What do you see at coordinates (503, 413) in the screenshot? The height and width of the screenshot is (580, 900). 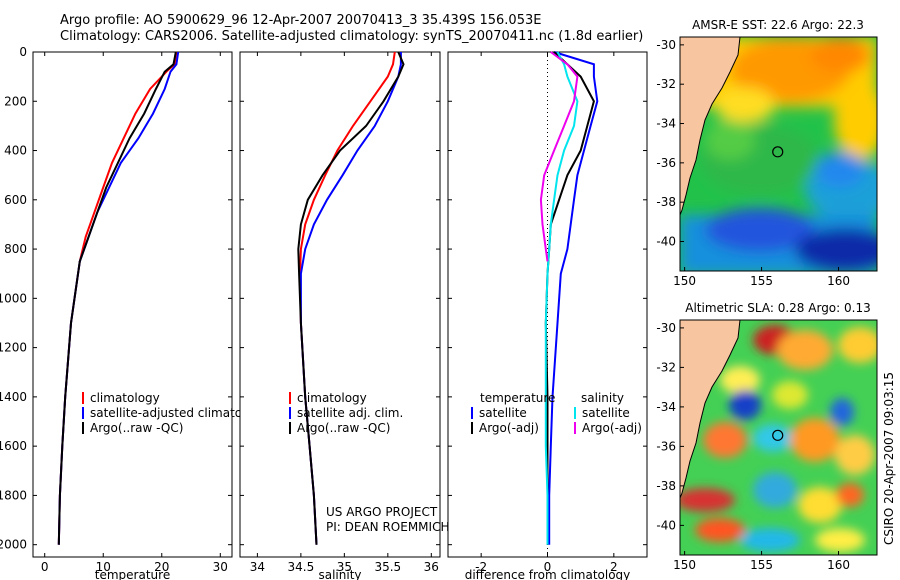 I see `diff-temp-legend-label: satellite` at bounding box center [503, 413].